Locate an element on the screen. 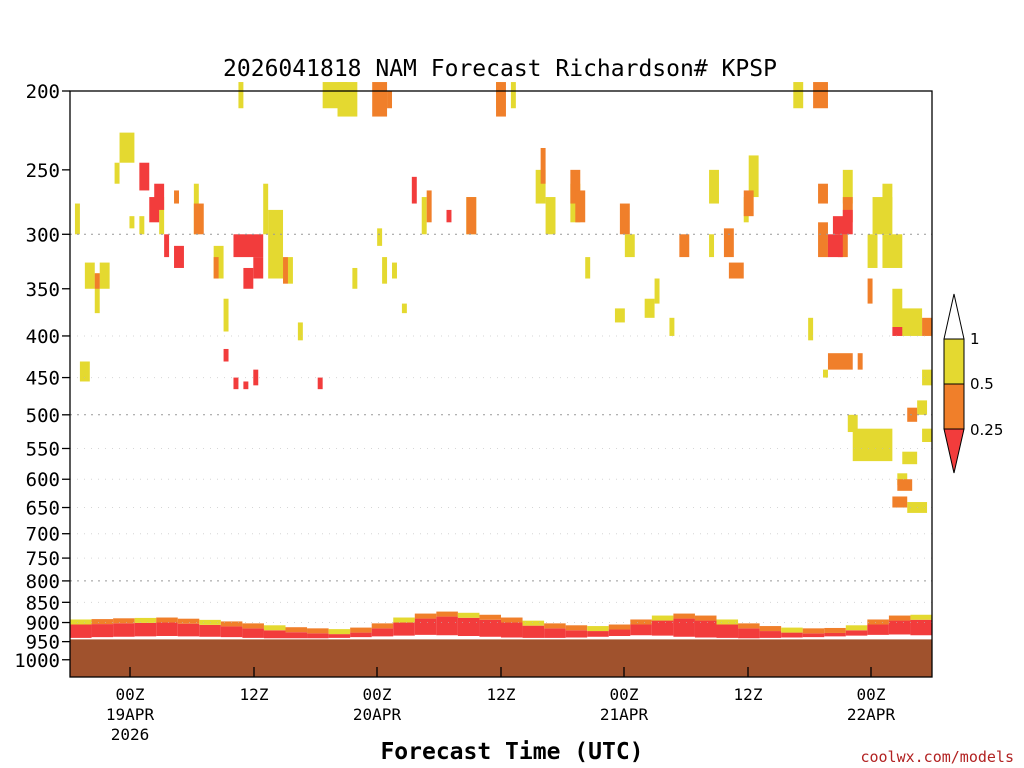 The height and width of the screenshot is (768, 1024). y-tick-label: 850 is located at coordinates (43, 603).